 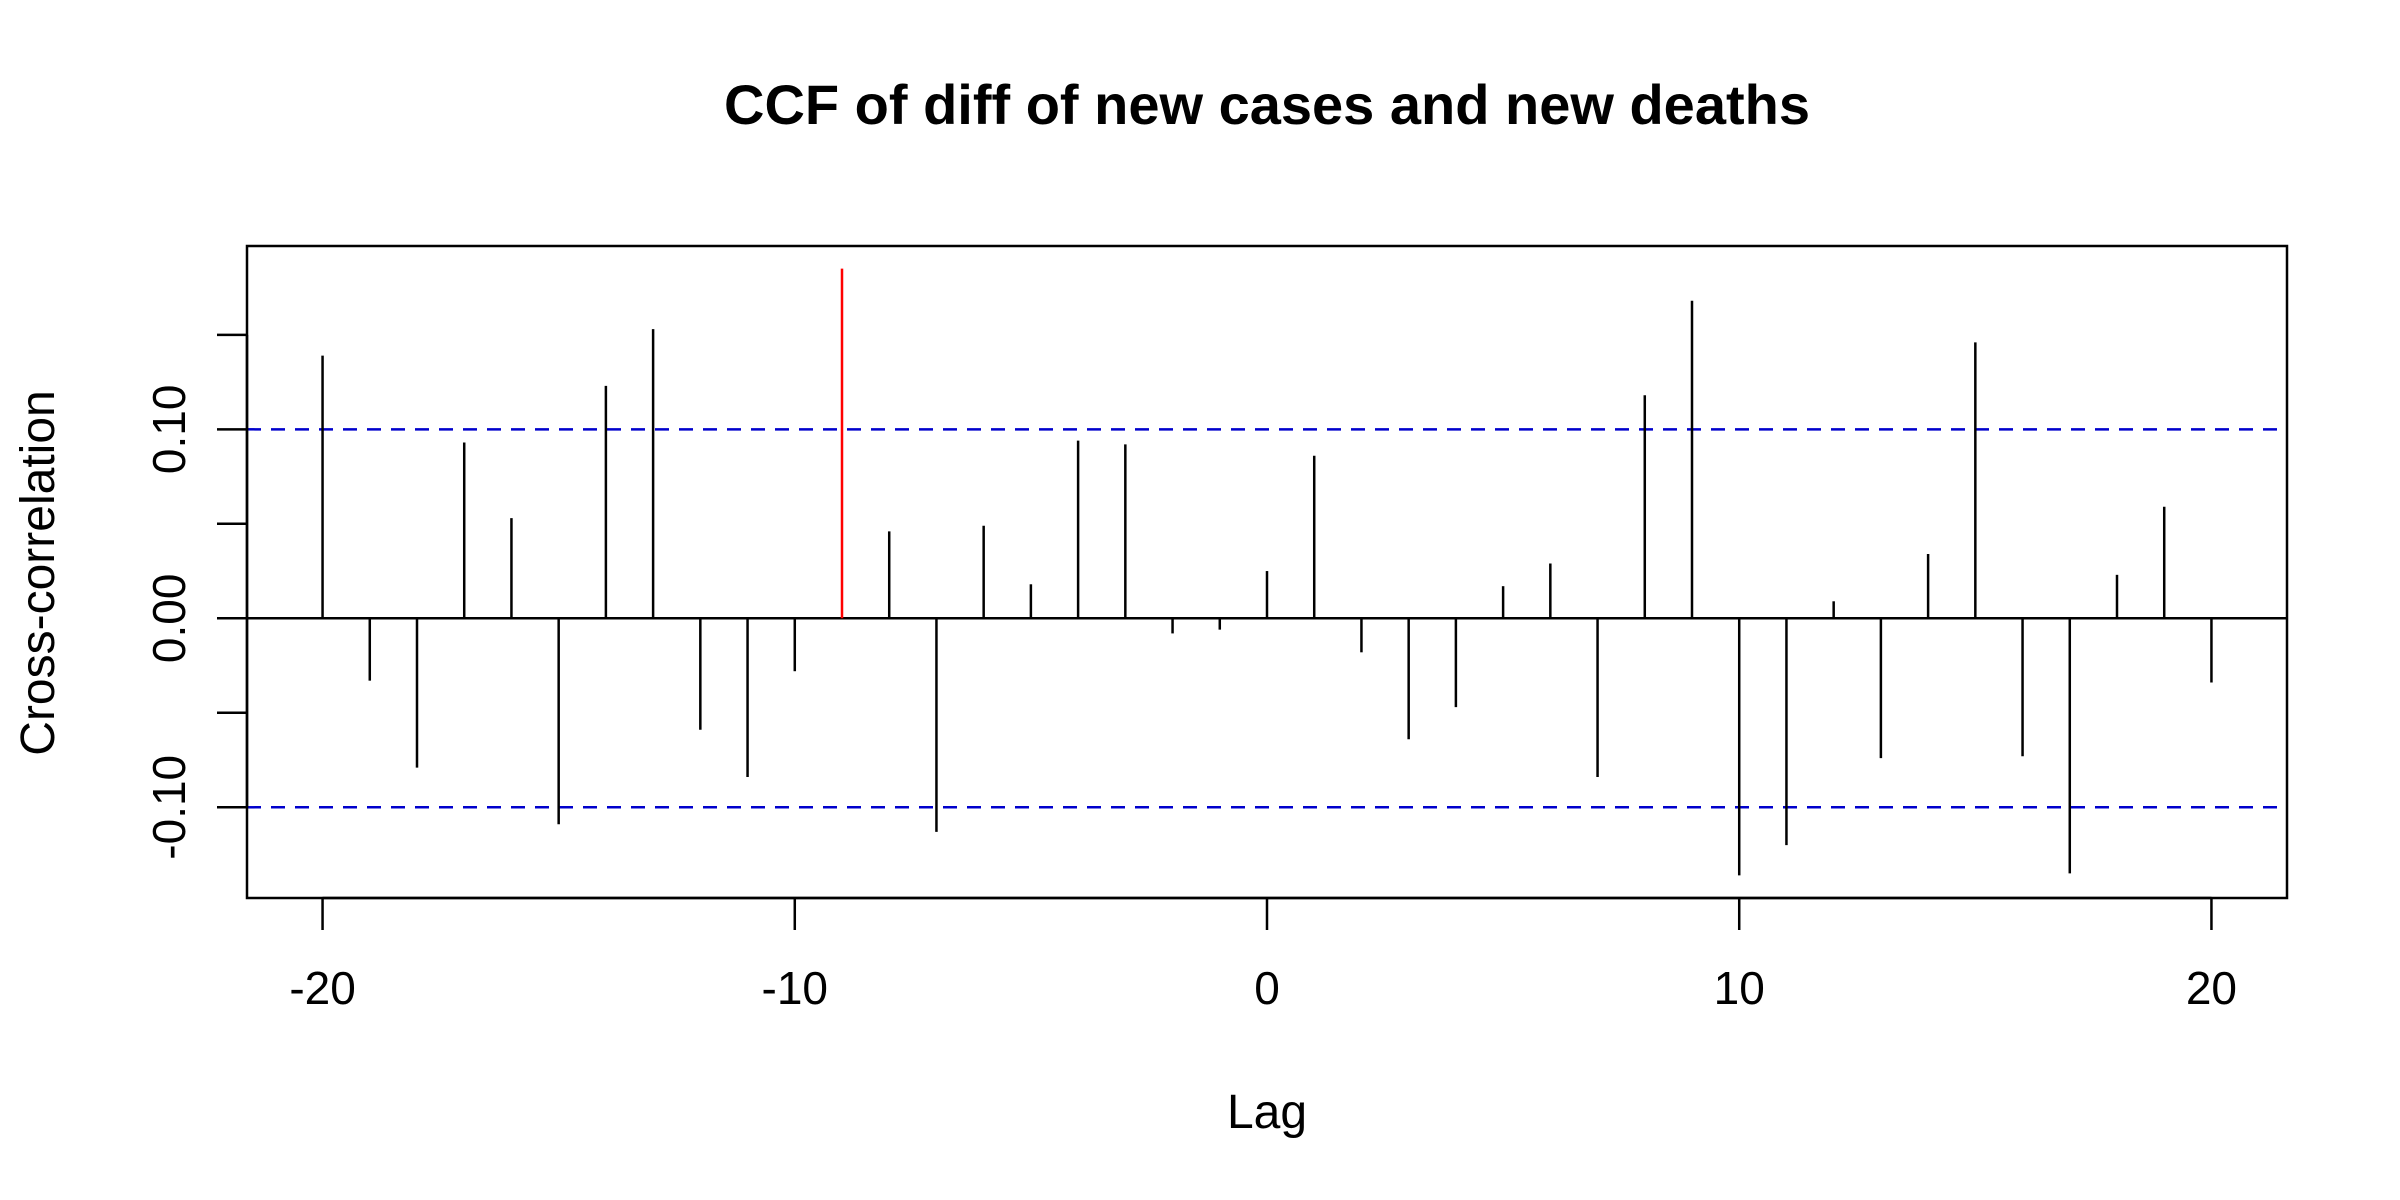 I want to click on x-tick-label: 20, so click(x=2211, y=988).